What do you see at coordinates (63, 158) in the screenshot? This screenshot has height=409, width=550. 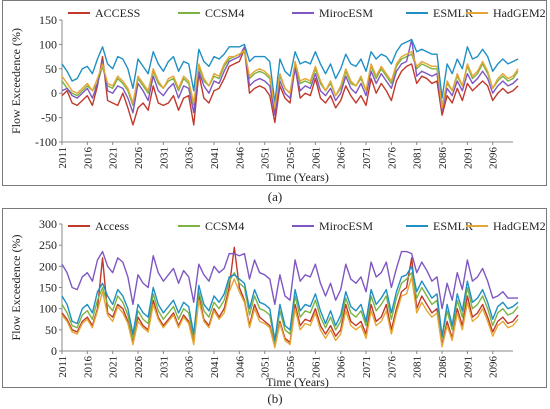 I see `chart-a-x-tick-label-0: 2011` at bounding box center [63, 158].